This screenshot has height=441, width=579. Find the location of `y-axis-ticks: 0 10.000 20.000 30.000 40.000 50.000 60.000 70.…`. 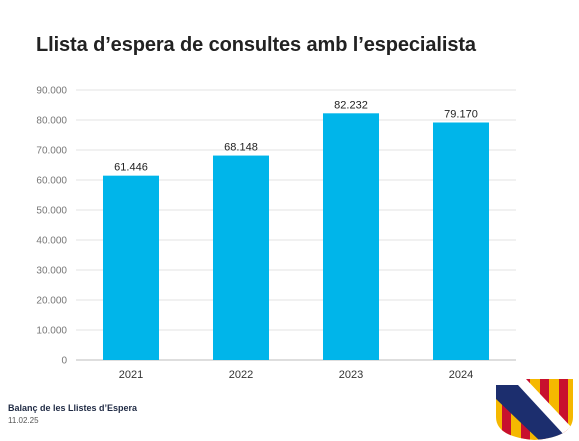

y-axis-ticks: 0 10.000 20.000 30.000 40.000 50.000 60.000 70.… is located at coordinates (51, 226).